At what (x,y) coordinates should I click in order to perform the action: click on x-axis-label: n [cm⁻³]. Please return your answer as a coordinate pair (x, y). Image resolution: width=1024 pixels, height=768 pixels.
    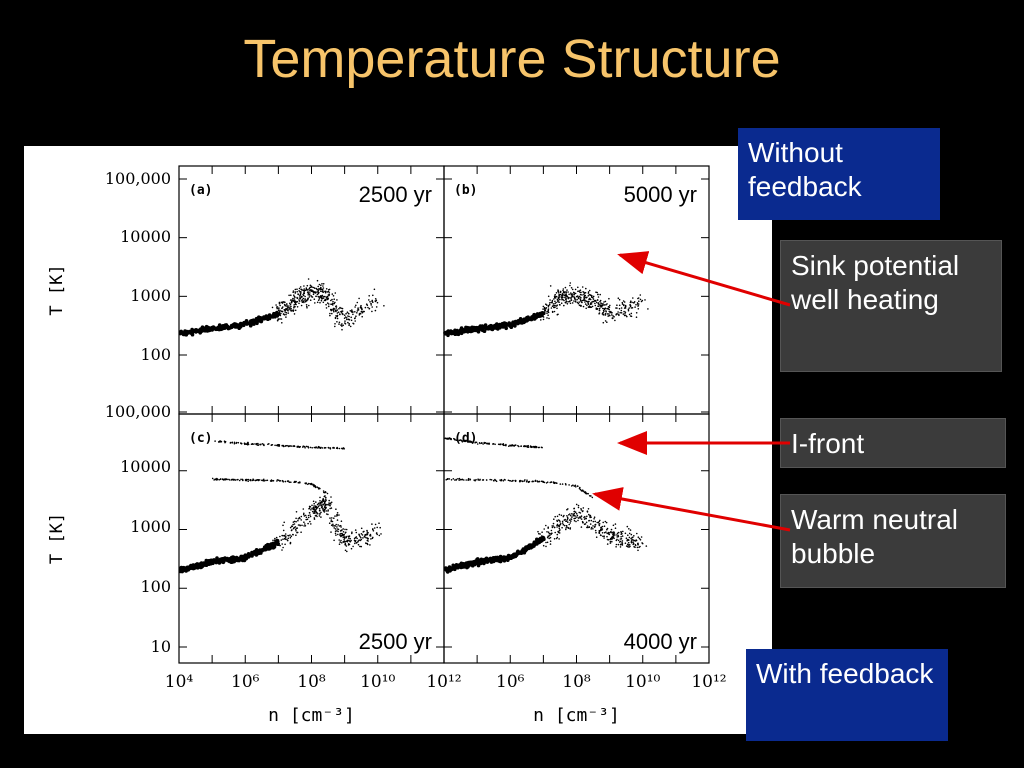
    Looking at the image, I should click on (311, 715).